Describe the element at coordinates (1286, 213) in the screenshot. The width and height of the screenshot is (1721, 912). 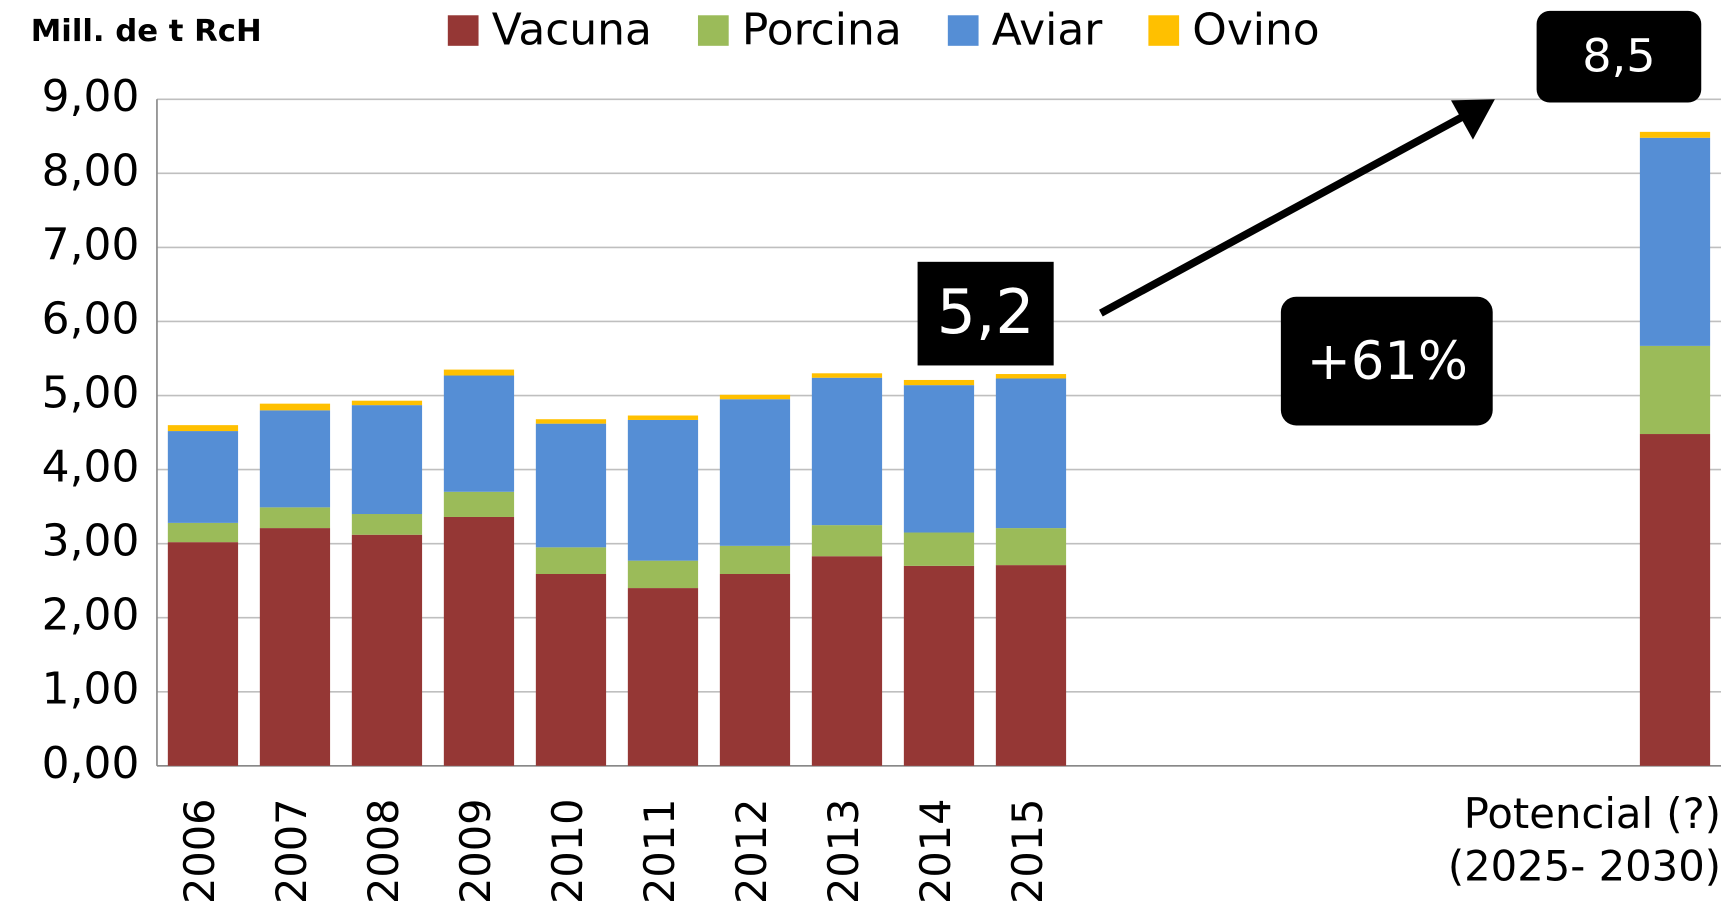
I see `arrow-shaft` at that location.